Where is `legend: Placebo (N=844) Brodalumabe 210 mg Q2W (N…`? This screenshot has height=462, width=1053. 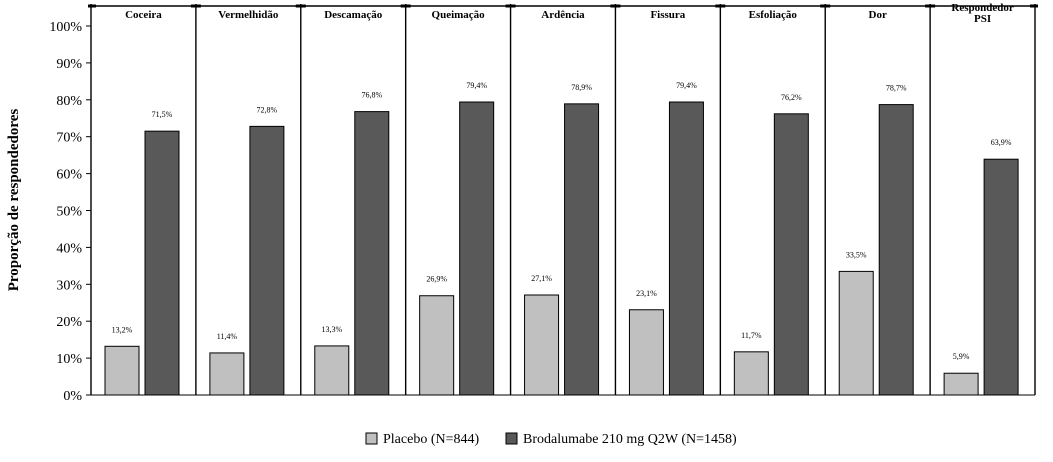
legend: Placebo (N=844) Brodalumabe 210 mg Q2W (N… is located at coordinates (551, 439).